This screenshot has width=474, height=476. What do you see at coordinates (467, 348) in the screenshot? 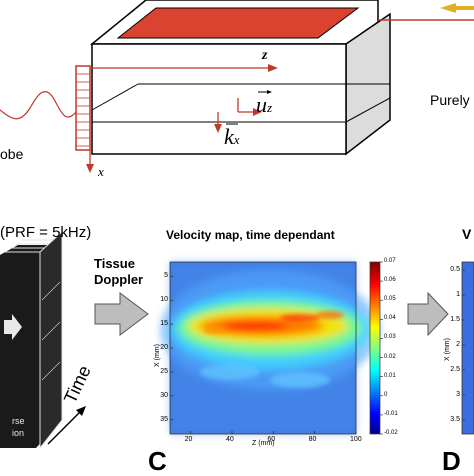
I see `right-partial-plot` at bounding box center [467, 348].